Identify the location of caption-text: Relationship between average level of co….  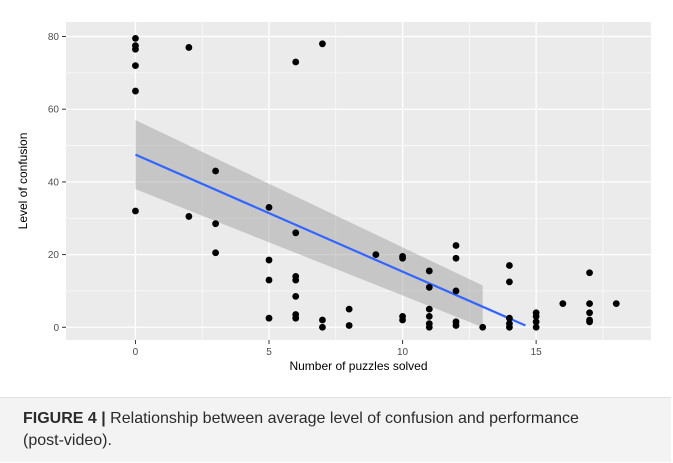
(301, 429).